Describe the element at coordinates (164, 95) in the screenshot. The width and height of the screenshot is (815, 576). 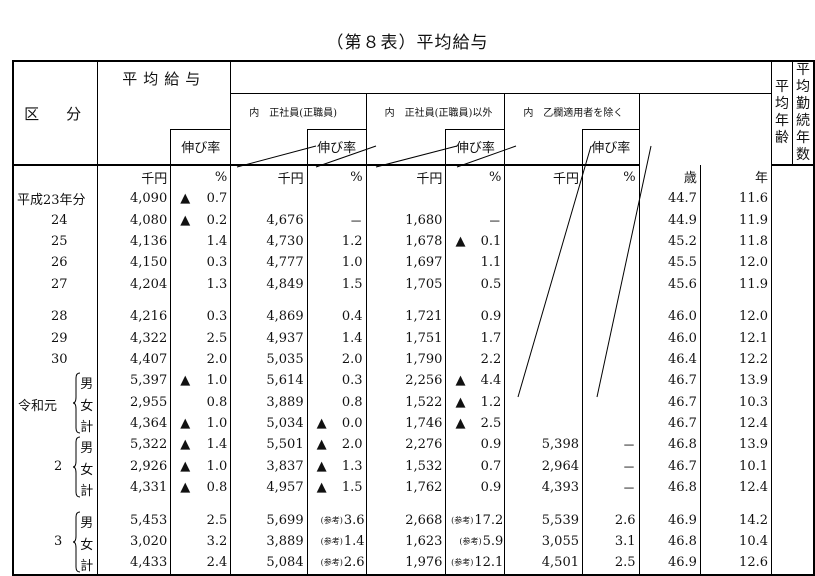
I see `header-avg-salary: 平均給与` at that location.